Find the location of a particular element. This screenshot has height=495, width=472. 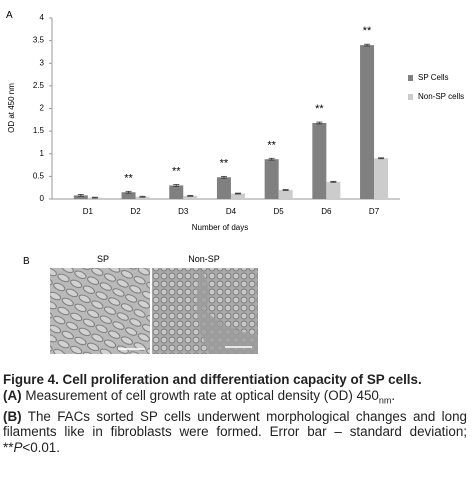

micrograph-region is located at coordinates (227, 311).